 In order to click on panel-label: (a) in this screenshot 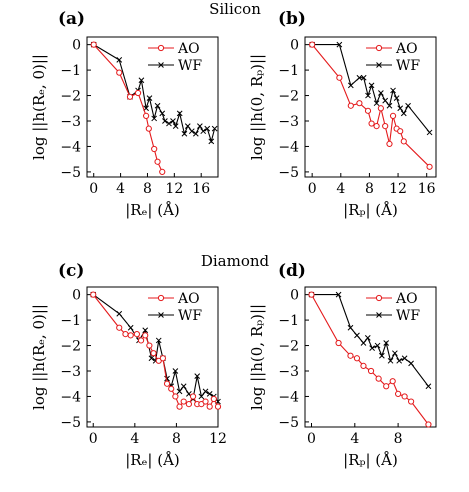, I will do `click(71, 19)`.